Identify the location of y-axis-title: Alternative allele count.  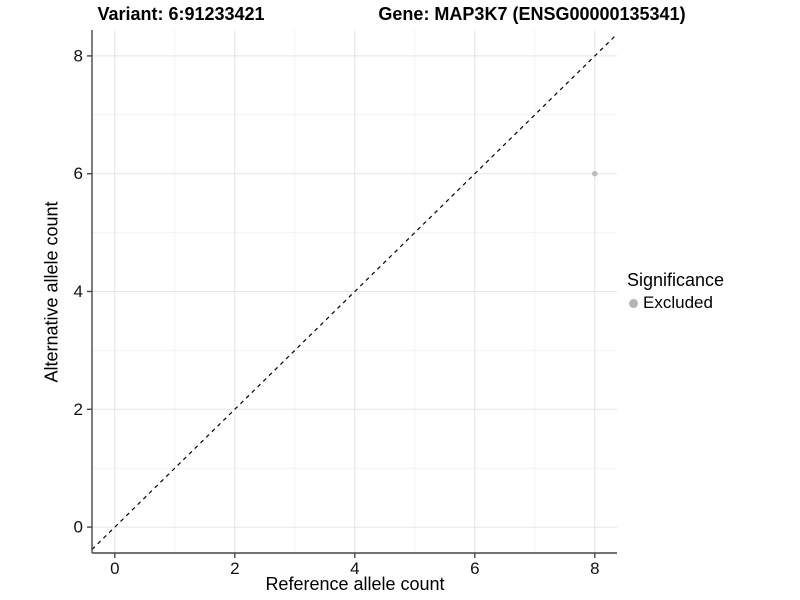
(51, 292).